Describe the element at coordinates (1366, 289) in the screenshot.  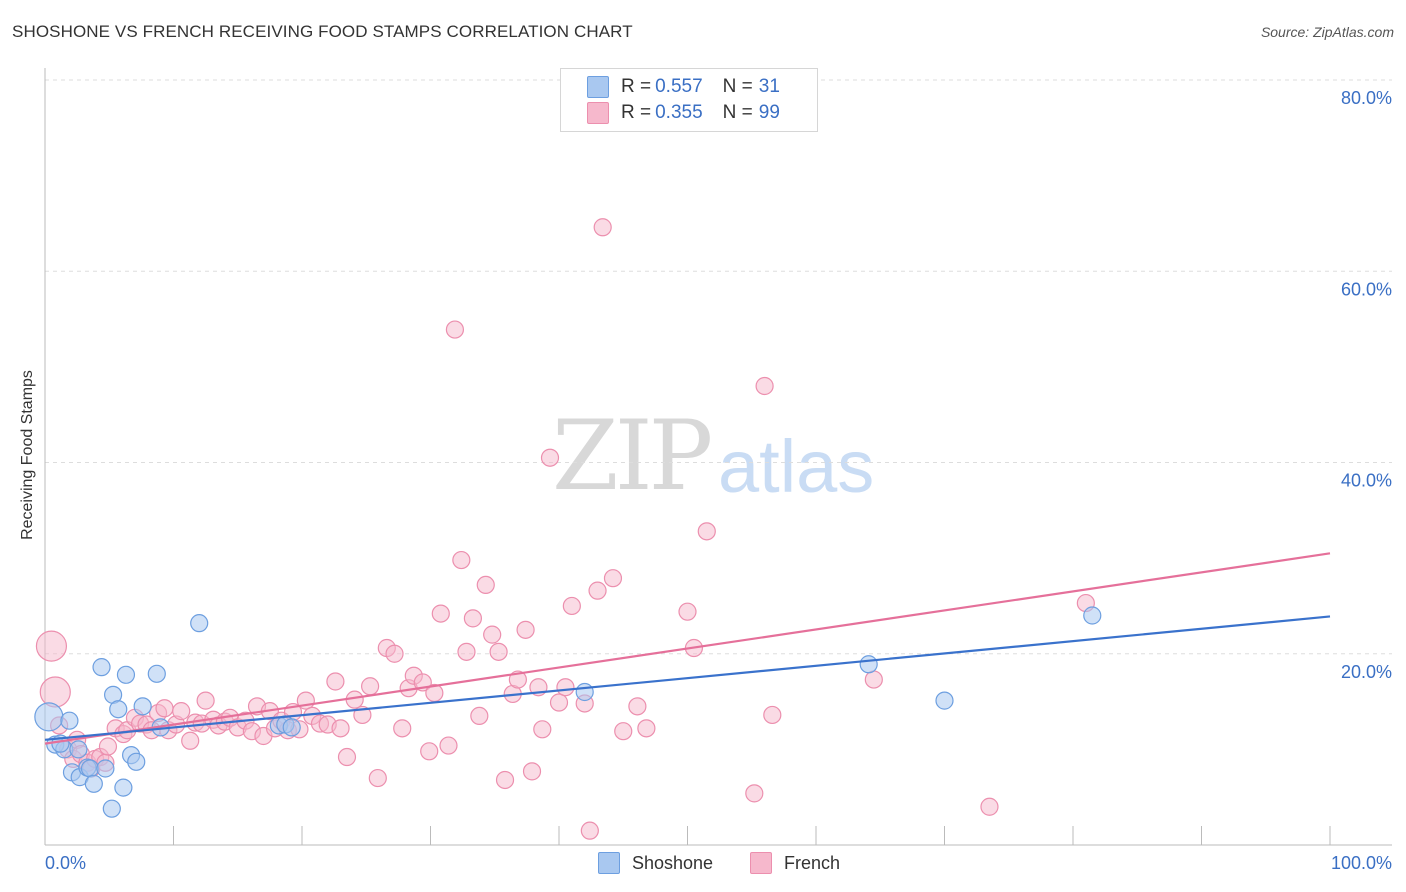
I see `y-tick-label: 60.0%` at that location.